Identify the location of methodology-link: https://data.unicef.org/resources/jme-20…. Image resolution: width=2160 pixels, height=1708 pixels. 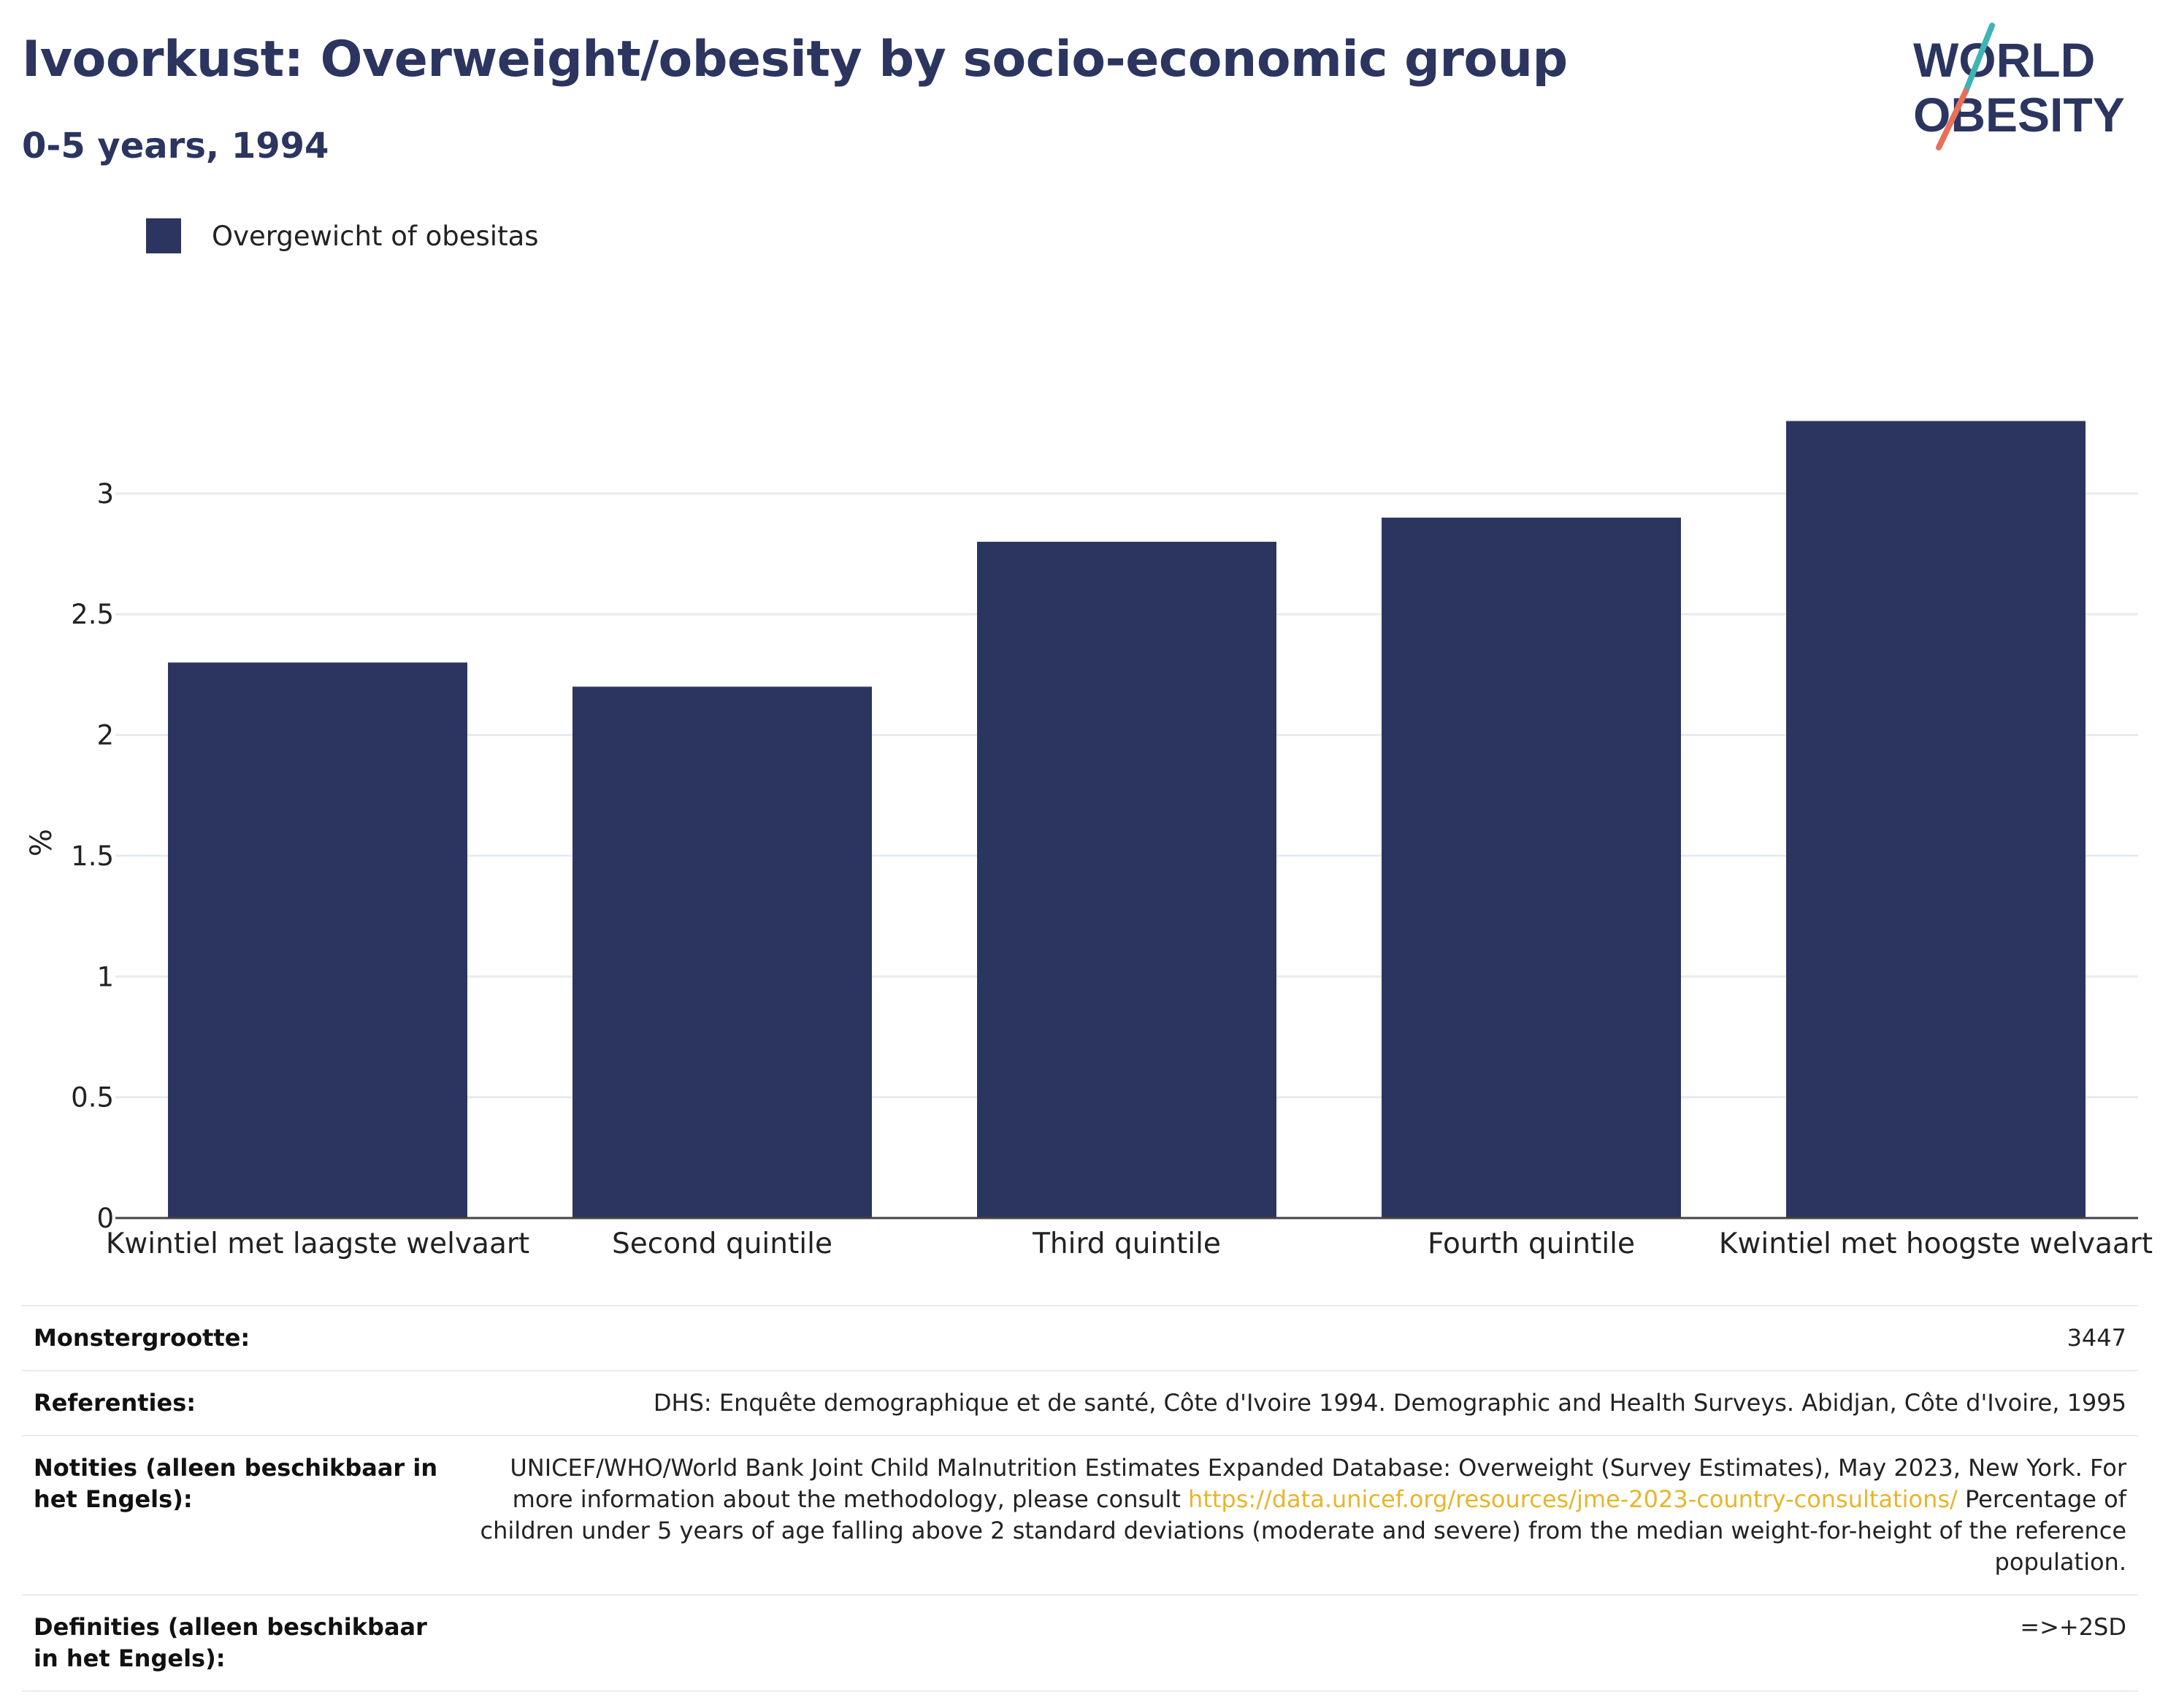
(1573, 1499).